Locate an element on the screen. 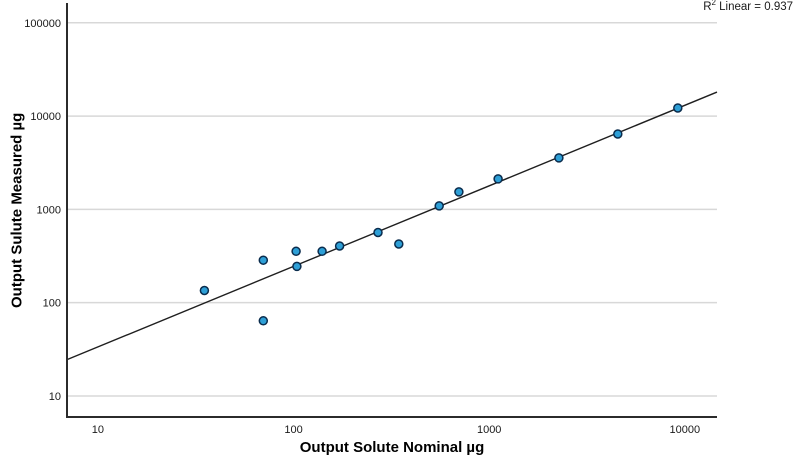  x-tick-label: 10 is located at coordinates (98, 430).